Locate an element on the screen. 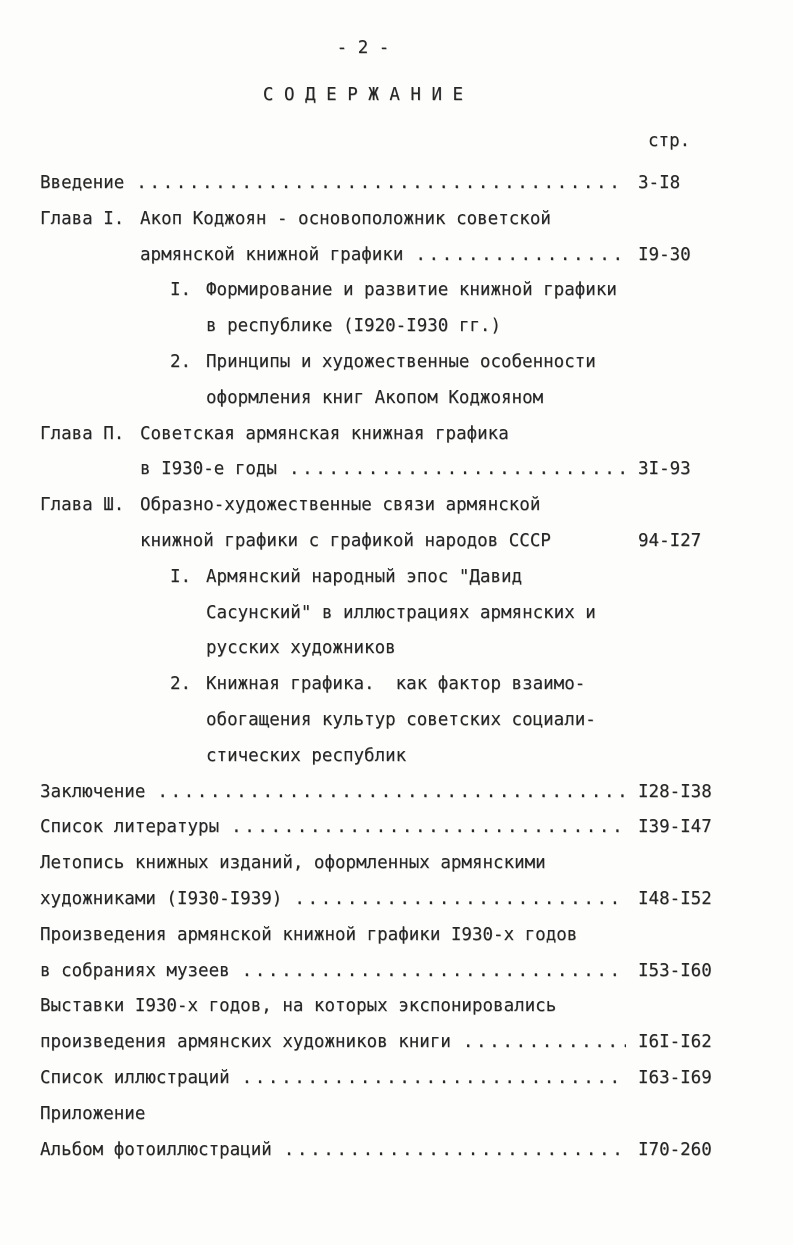 The image size is (793, 1245). toc-row-page-range: I28-I38 is located at coordinates (675, 791).